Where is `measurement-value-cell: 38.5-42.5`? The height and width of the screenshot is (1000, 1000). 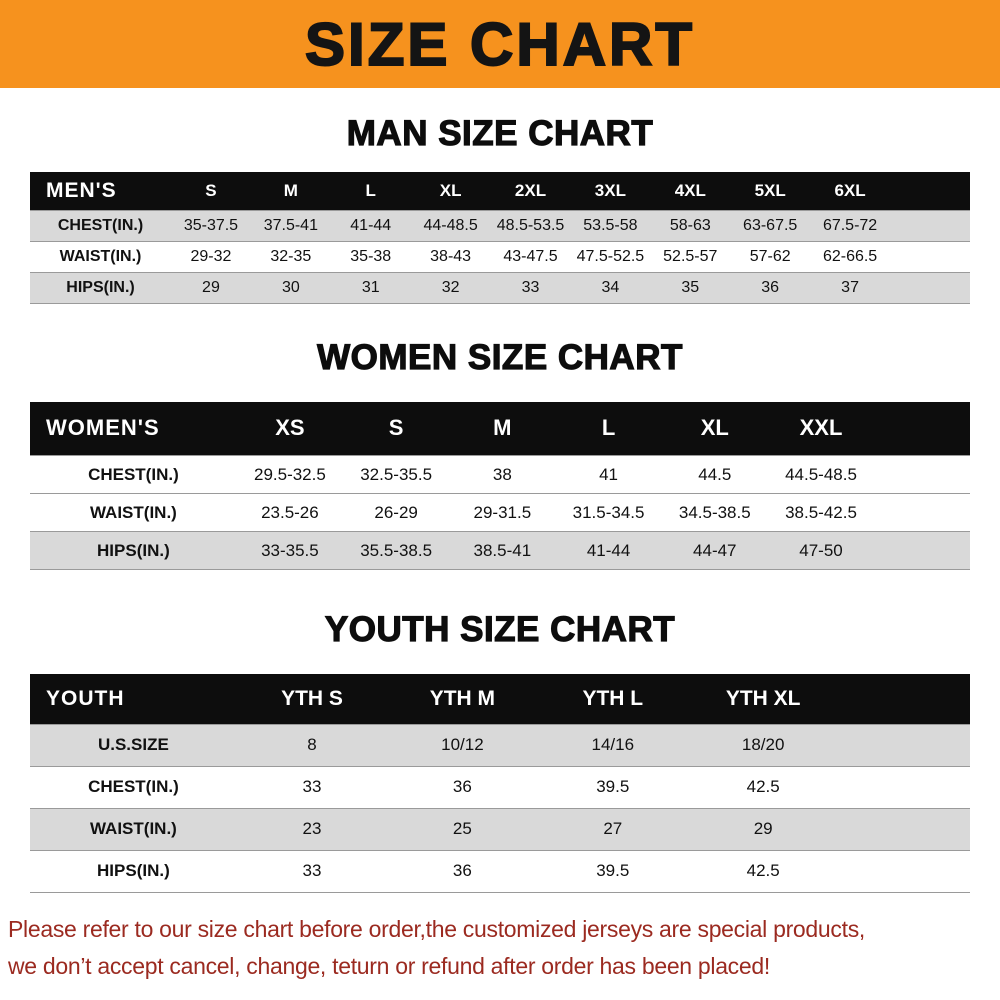 measurement-value-cell: 38.5-42.5 is located at coordinates (821, 512).